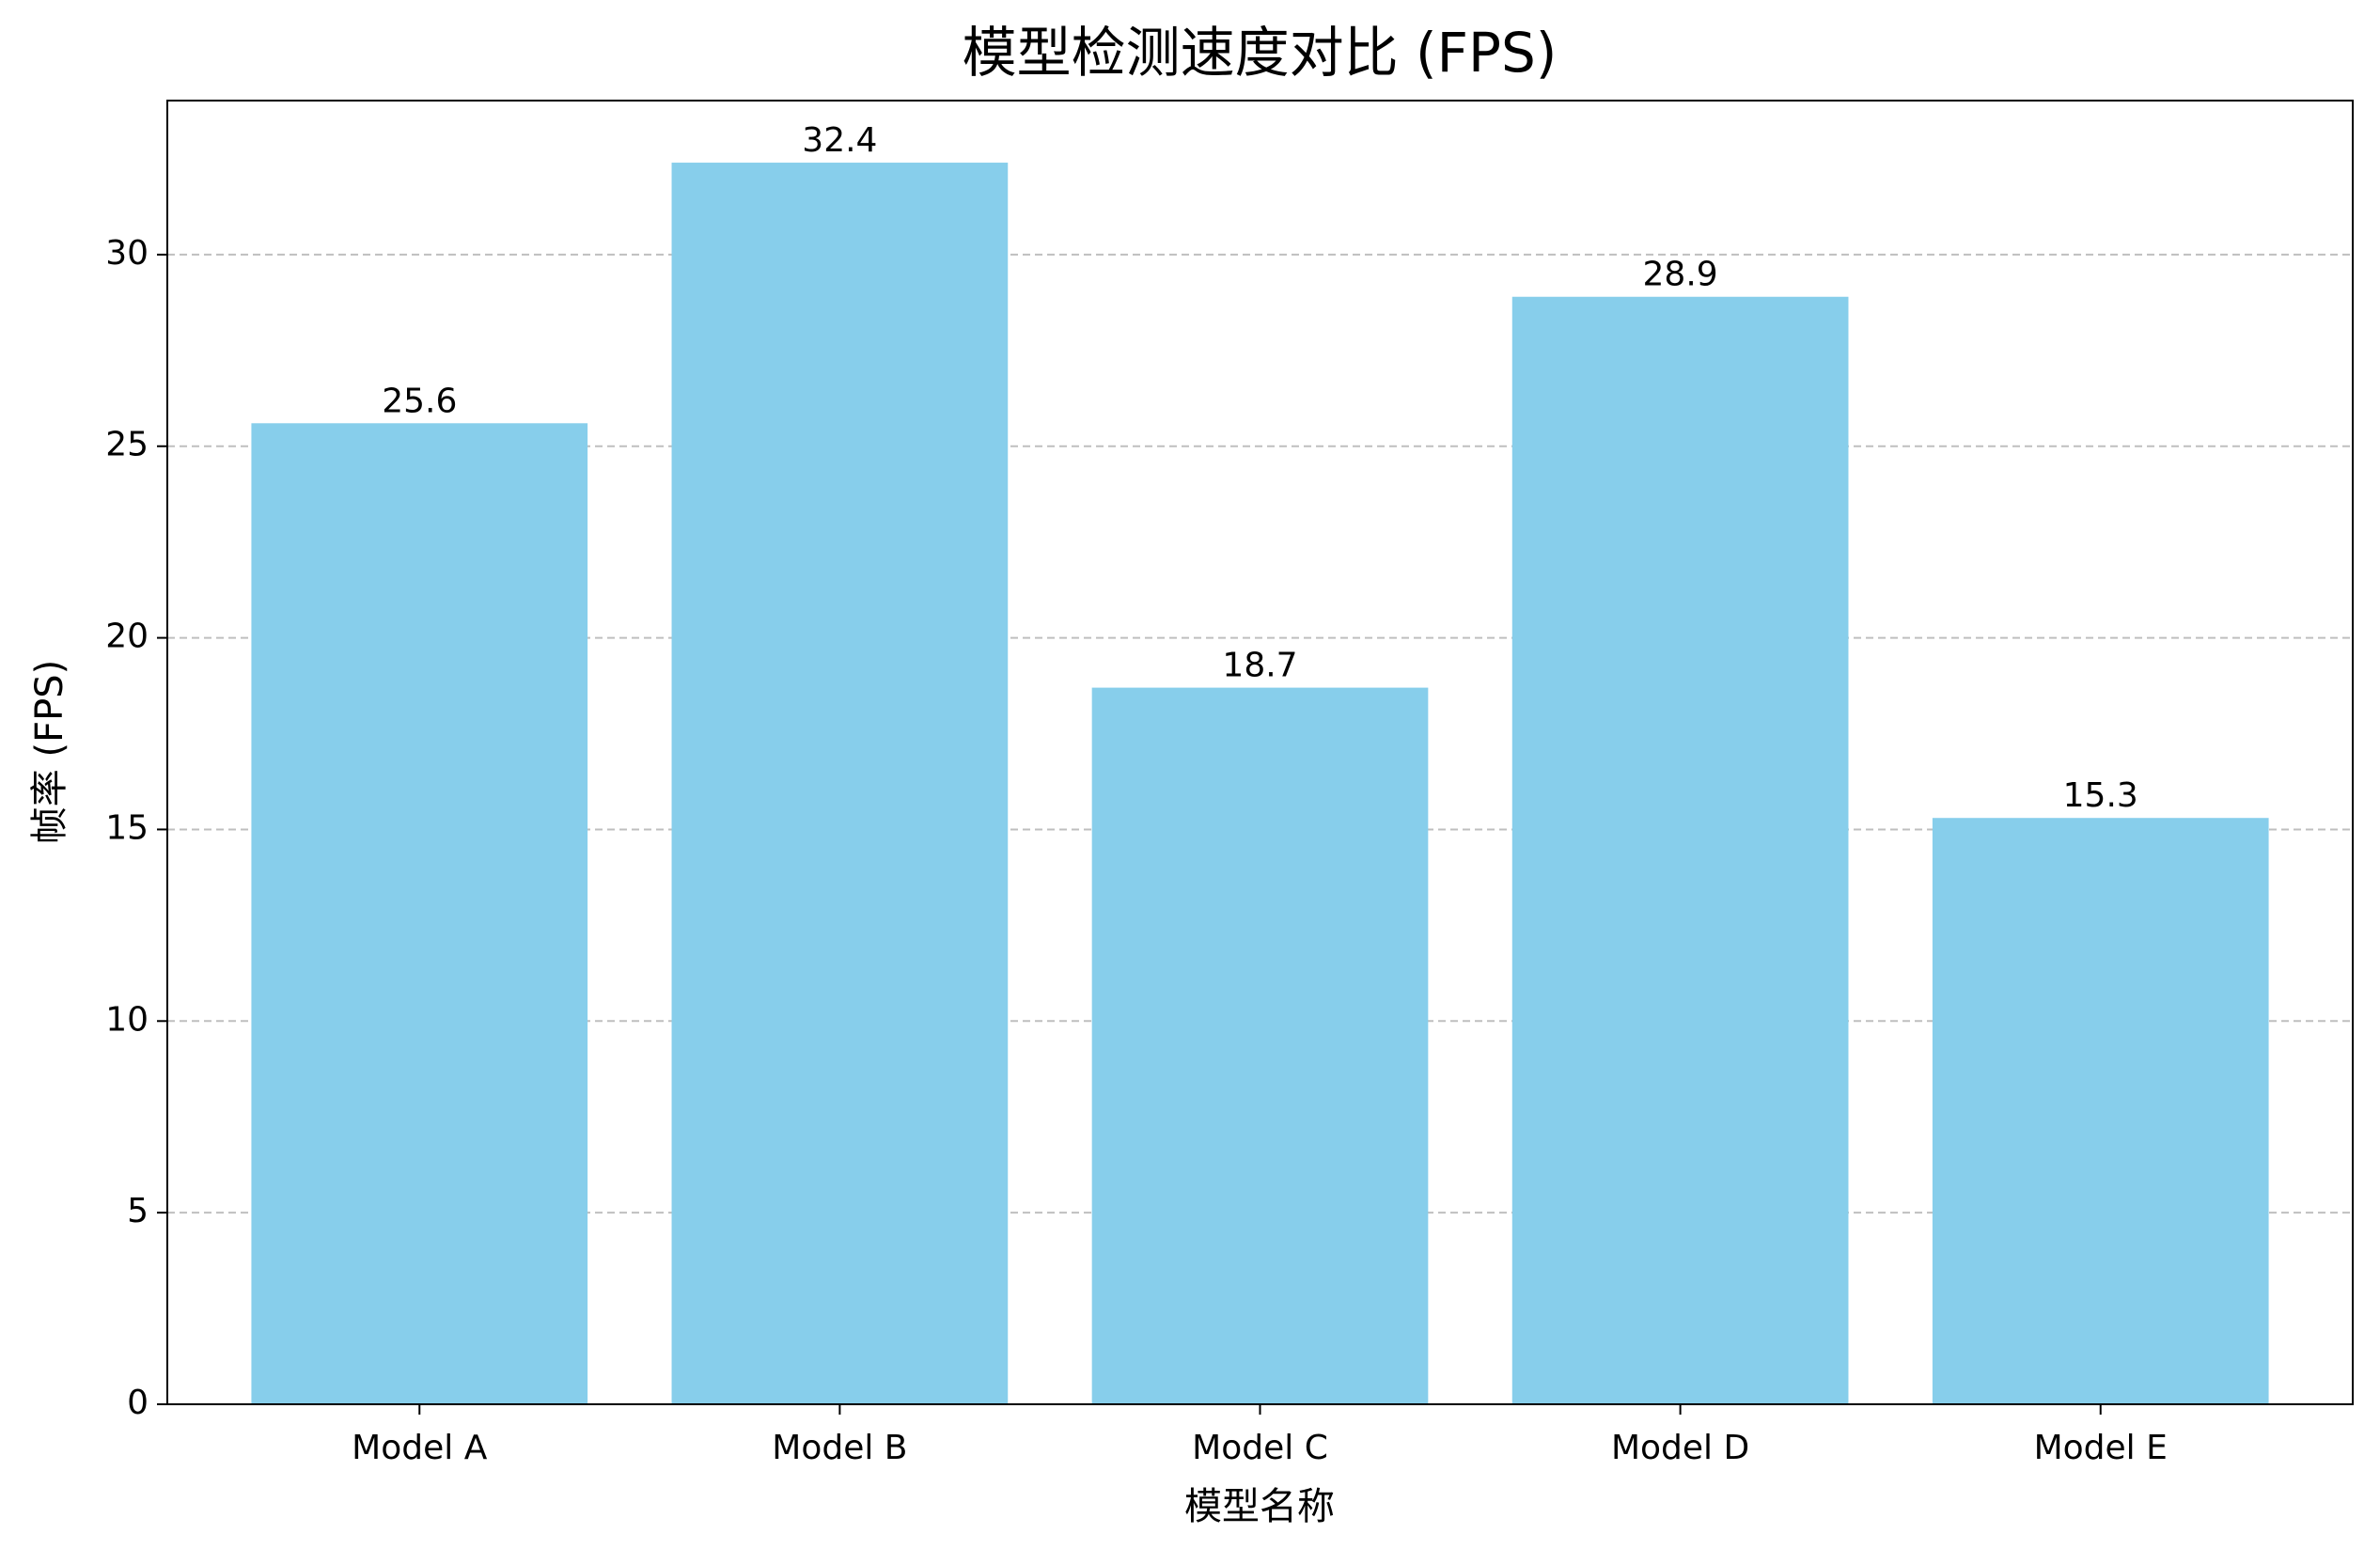 This screenshot has width=2380, height=1565. I want to click on value-label: 15.3, so click(2100, 795).